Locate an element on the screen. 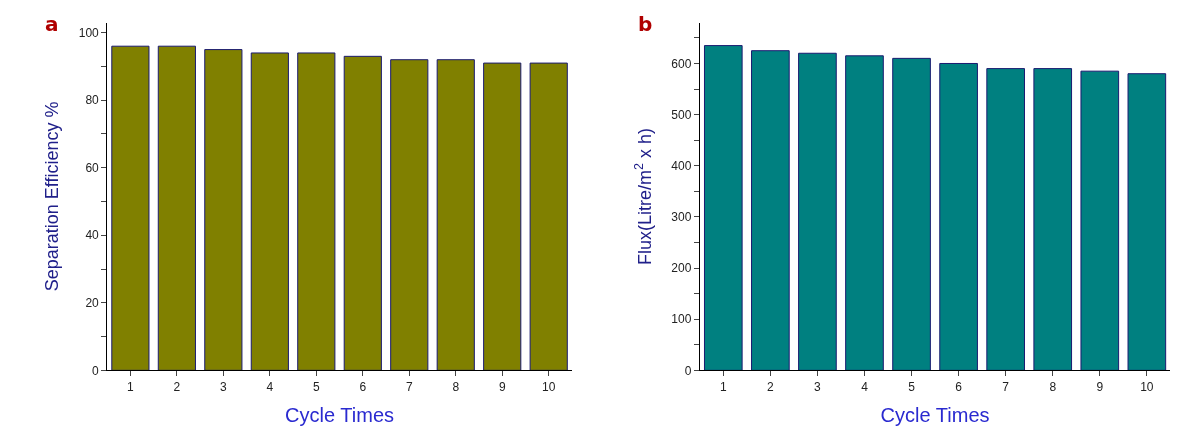 This screenshot has height=446, width=1192. y-tick-label: 80 is located at coordinates (92, 100).